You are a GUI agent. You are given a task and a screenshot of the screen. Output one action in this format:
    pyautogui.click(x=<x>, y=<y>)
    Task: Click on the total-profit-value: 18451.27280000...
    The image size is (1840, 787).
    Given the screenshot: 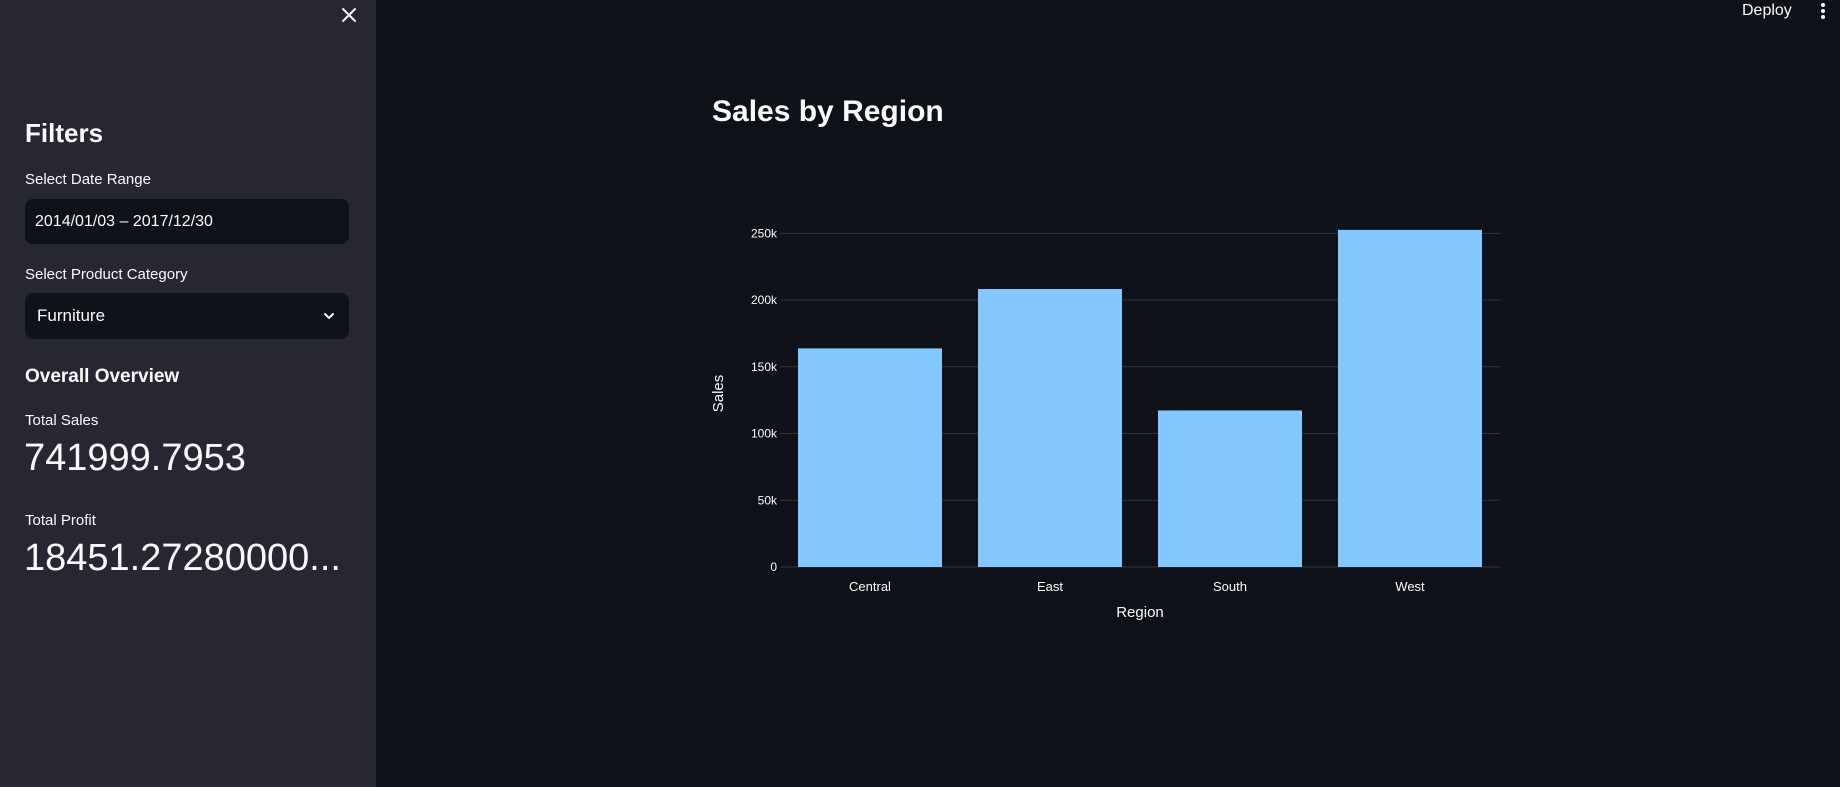 What is the action you would take?
    pyautogui.click(x=182, y=558)
    